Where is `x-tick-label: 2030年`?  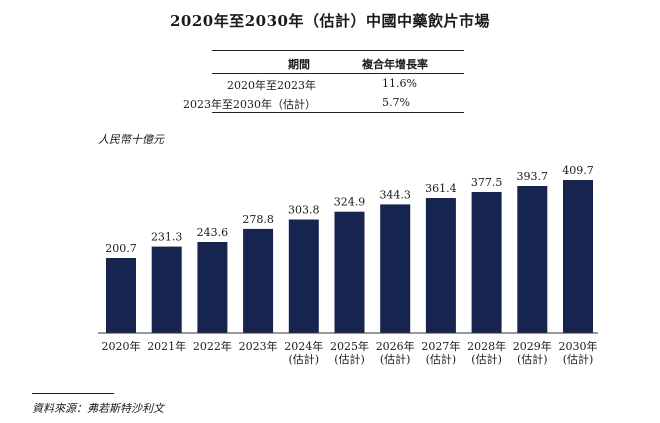 x-tick-label: 2030年 is located at coordinates (578, 346).